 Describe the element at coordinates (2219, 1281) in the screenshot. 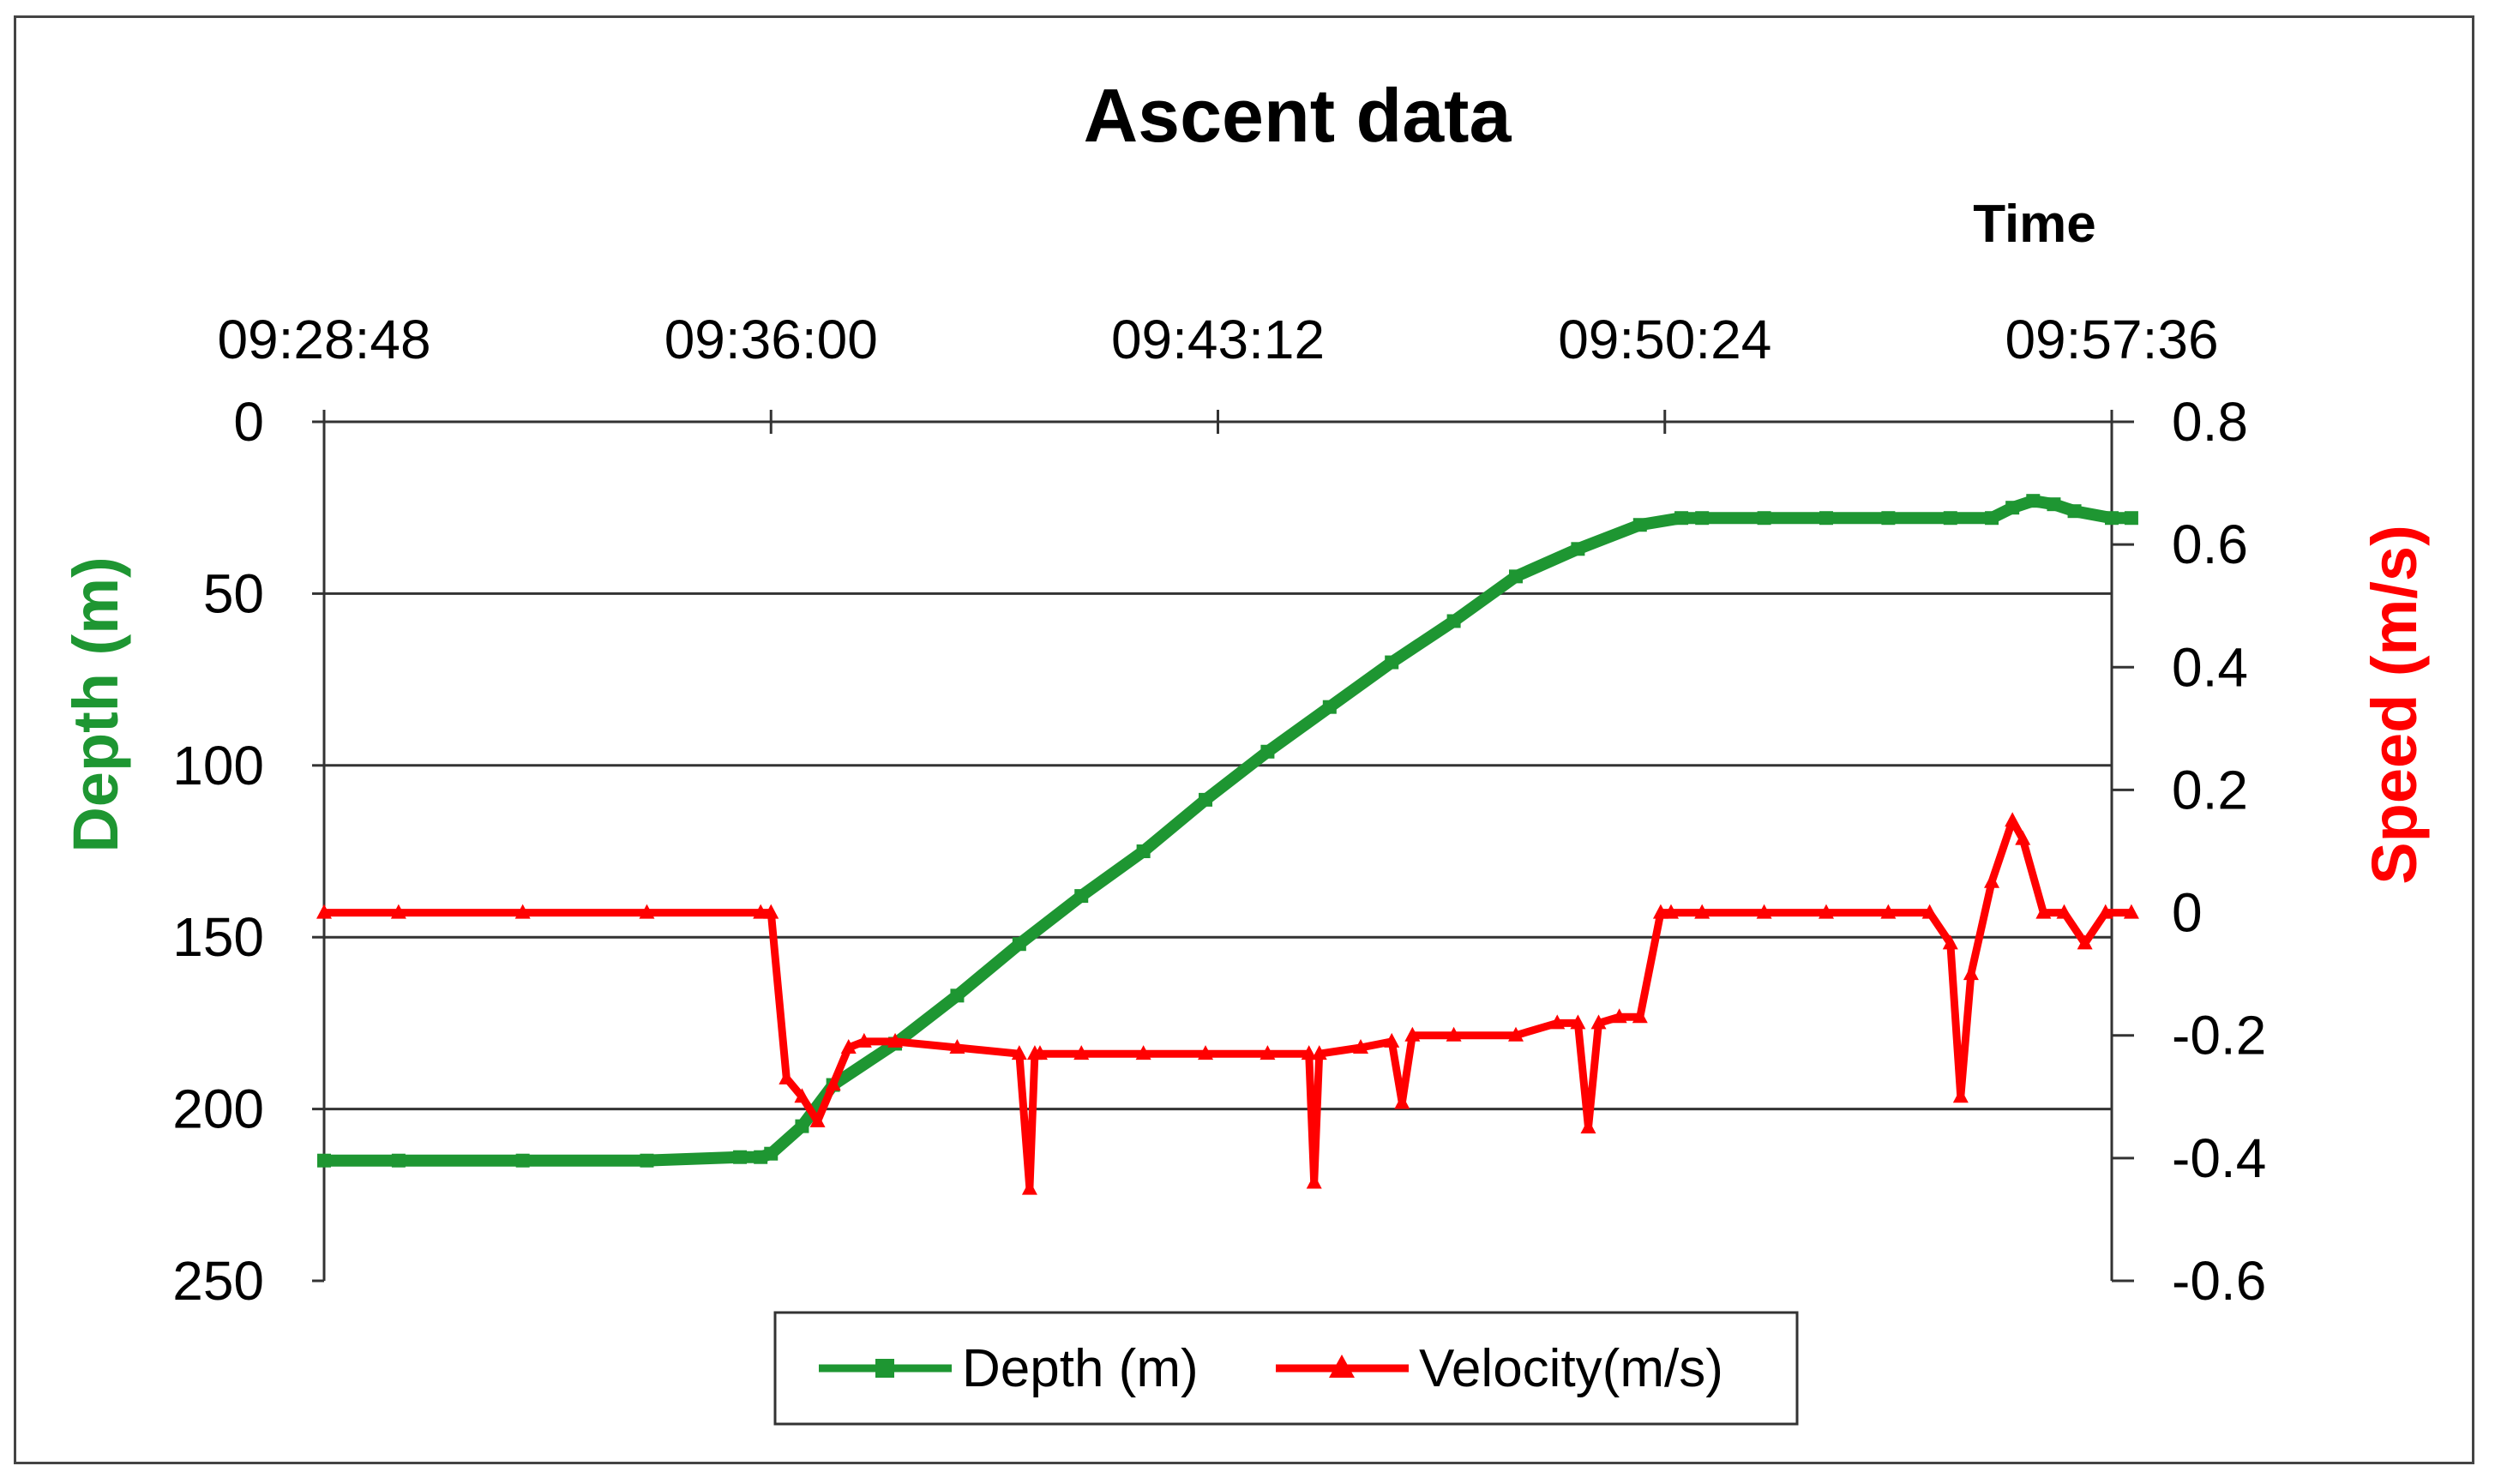

I see `y-right-tick-label-7: -0.6` at that location.